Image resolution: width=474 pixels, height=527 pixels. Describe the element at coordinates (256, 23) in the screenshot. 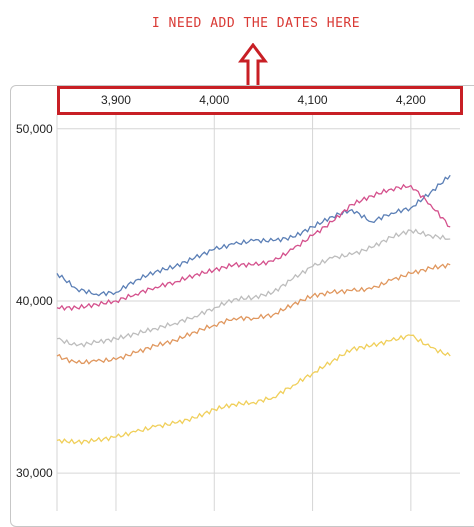

I see `annotation-text: I NEED ADD THE DATES HERE` at that location.